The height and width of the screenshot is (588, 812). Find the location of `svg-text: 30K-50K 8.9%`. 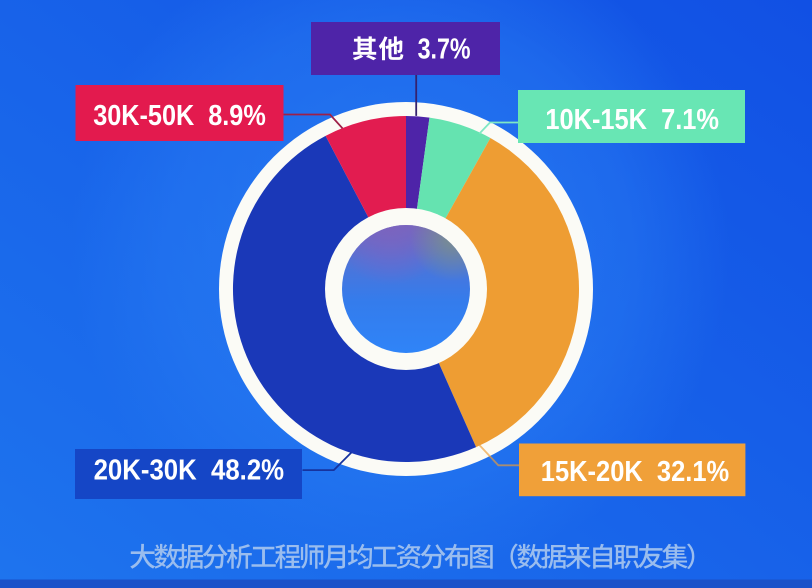

svg-text: 30K-50K 8.9% is located at coordinates (179, 116).